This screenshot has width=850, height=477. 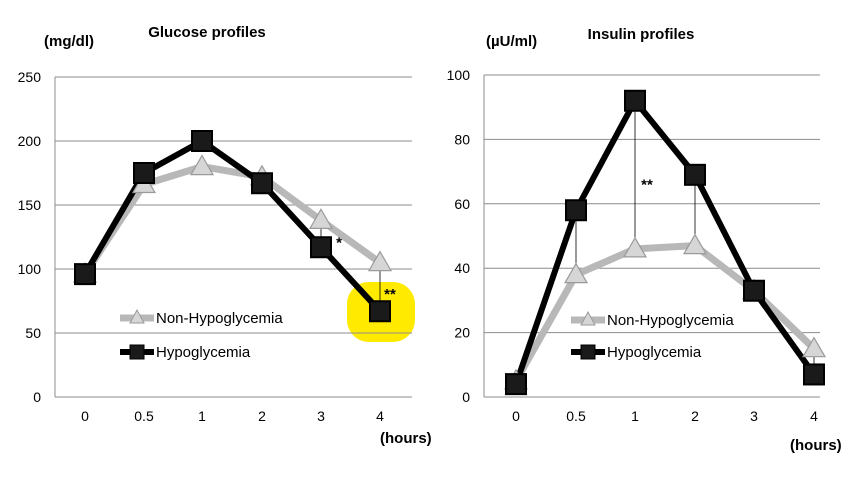 I want to click on y-tick-label: 200, so click(x=30, y=141).